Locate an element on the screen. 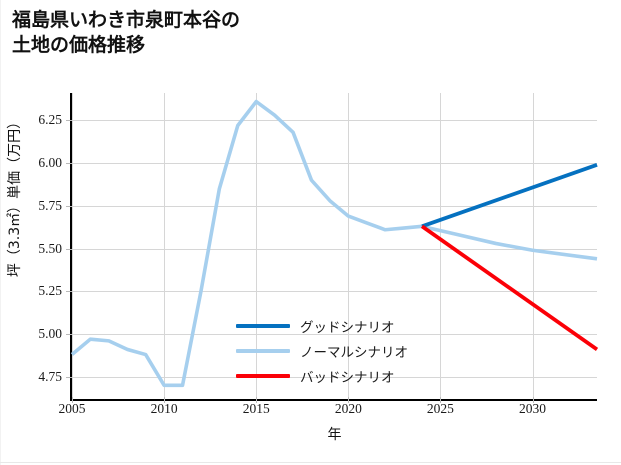 This screenshot has height=465, width=621. y-tick-label: 5.00 is located at coordinates (50, 334).